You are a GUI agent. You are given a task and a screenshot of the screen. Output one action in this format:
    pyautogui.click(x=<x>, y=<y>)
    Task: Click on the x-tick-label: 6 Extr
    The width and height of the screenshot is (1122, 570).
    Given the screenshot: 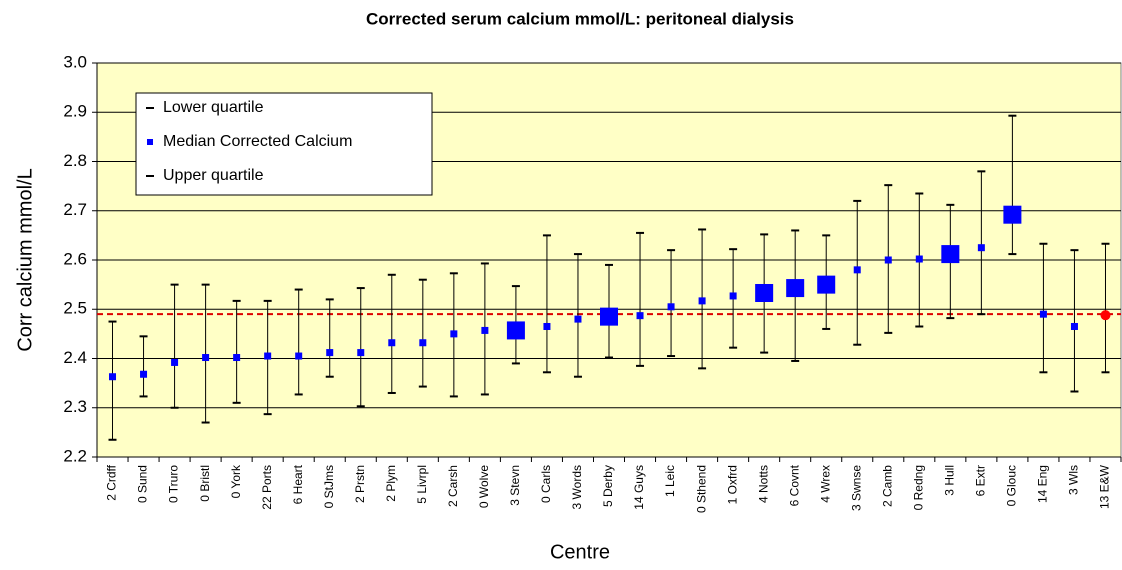 What is the action you would take?
    pyautogui.click(x=981, y=480)
    